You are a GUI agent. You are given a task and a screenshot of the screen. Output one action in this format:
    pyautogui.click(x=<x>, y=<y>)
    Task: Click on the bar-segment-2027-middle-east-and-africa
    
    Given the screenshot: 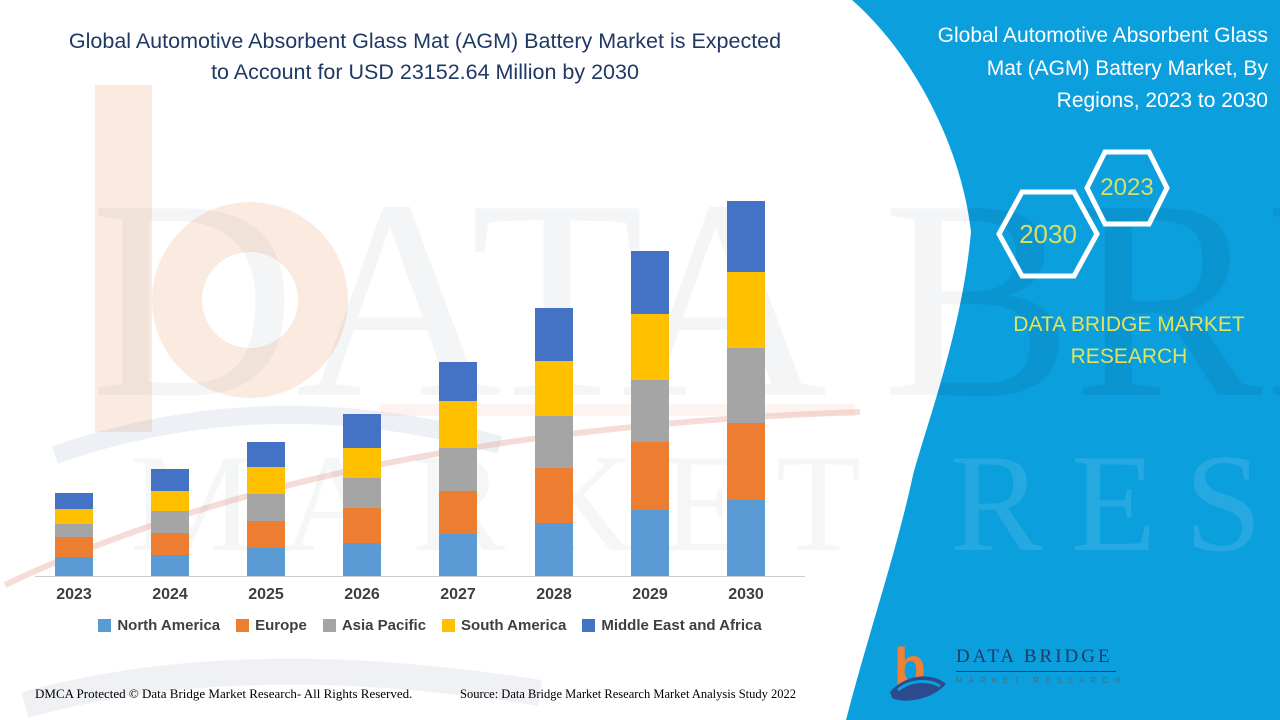 What is the action you would take?
    pyautogui.click(x=458, y=381)
    